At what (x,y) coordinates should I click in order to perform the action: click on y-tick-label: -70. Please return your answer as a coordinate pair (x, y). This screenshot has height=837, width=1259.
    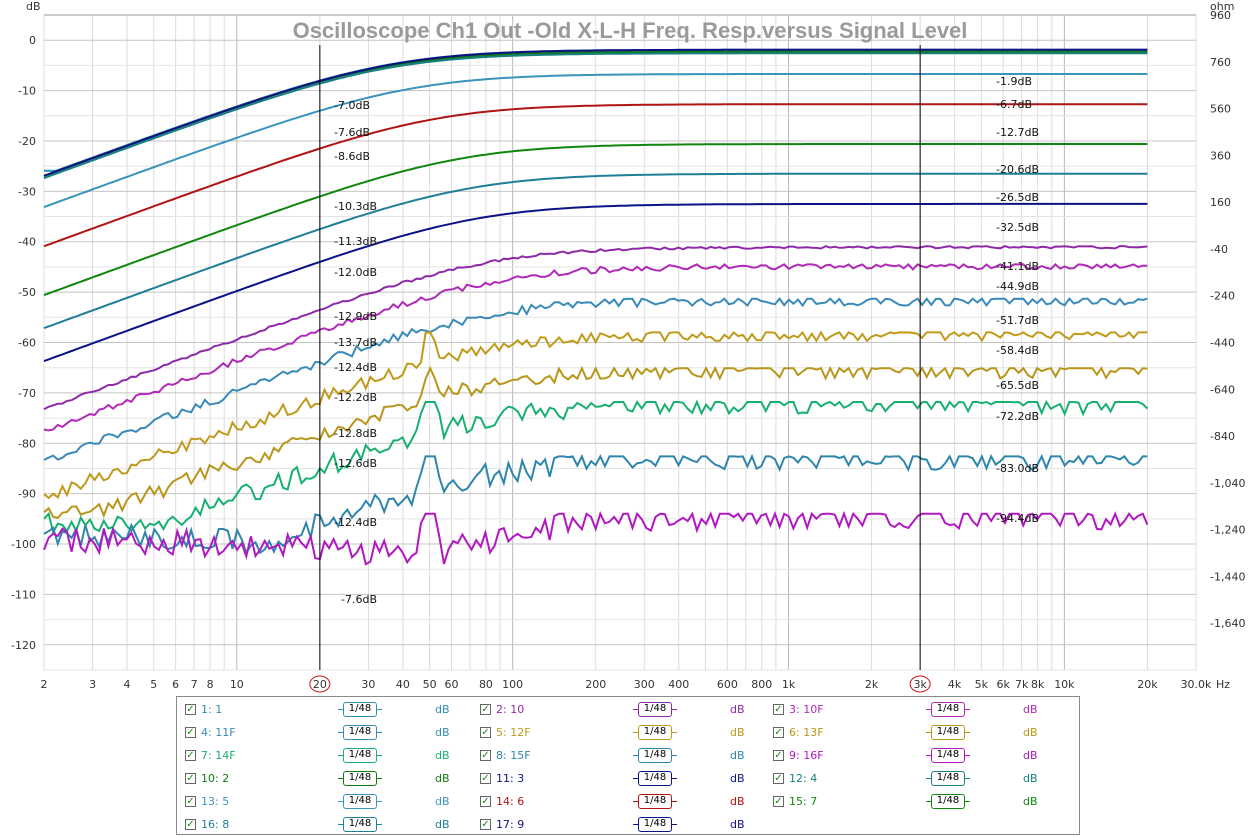
    Looking at the image, I should click on (27, 393).